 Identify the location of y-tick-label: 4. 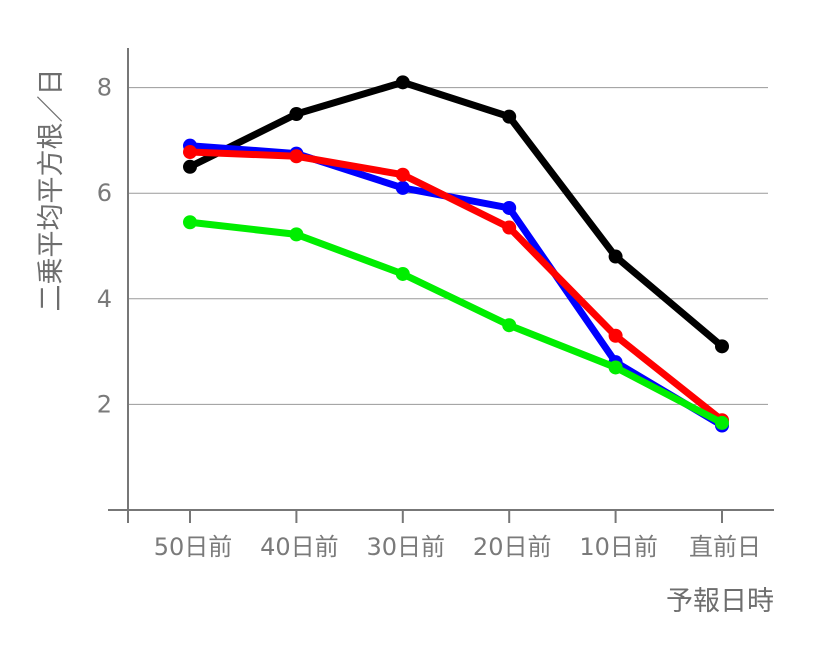
(104, 299).